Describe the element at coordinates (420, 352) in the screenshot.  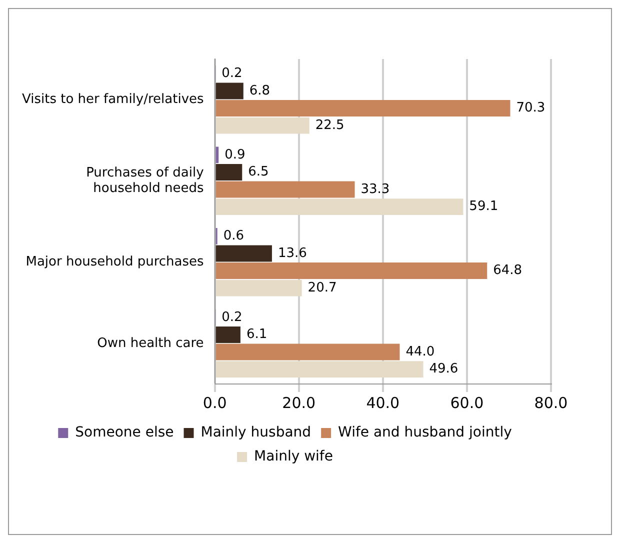
I see `data-label: 44.0` at that location.